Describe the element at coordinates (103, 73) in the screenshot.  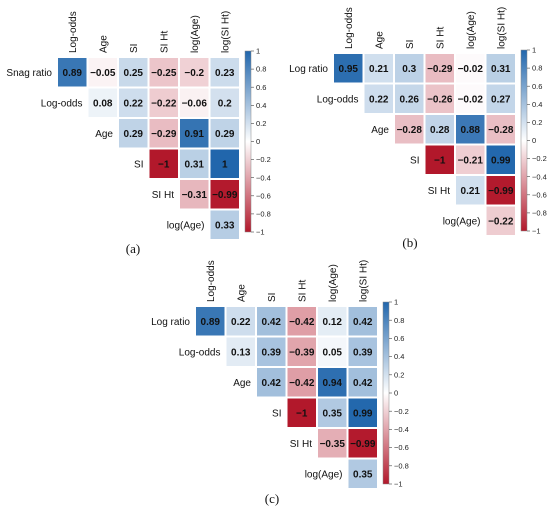
I see `heatmap-value-label: −0.05` at that location.